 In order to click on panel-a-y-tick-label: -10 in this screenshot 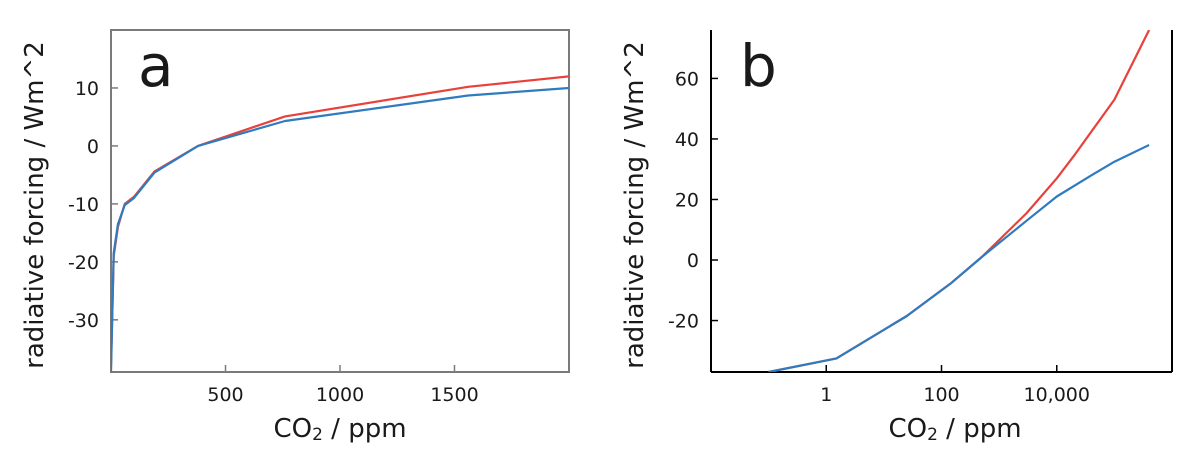, I will do `click(83, 205)`.